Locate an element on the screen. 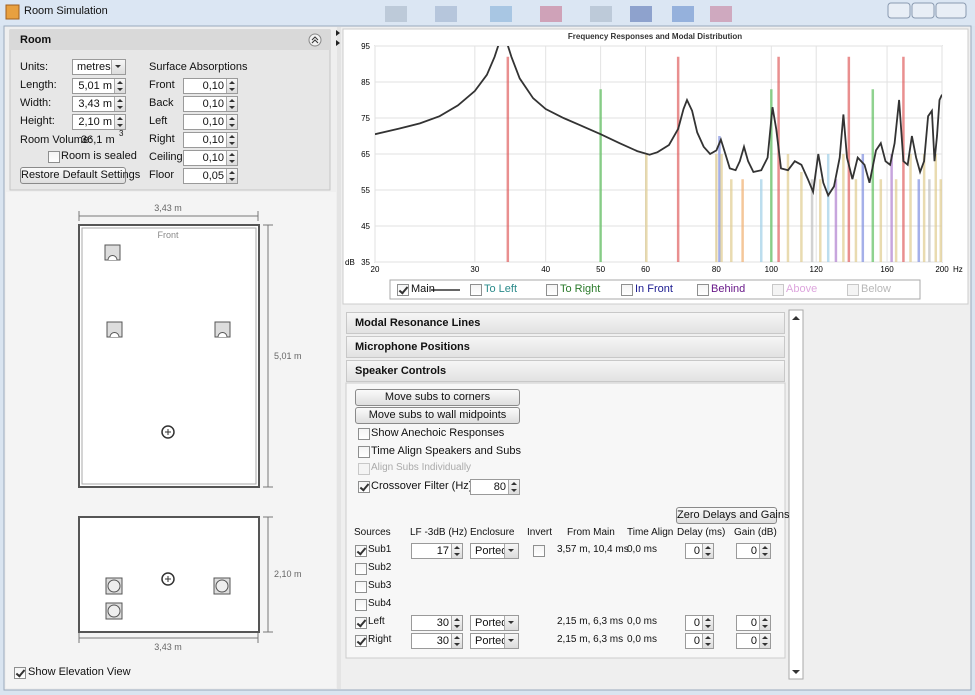 Image resolution: width=975 pixels, height=695 pixels. volume-exponent: 3 is located at coordinates (121, 133).